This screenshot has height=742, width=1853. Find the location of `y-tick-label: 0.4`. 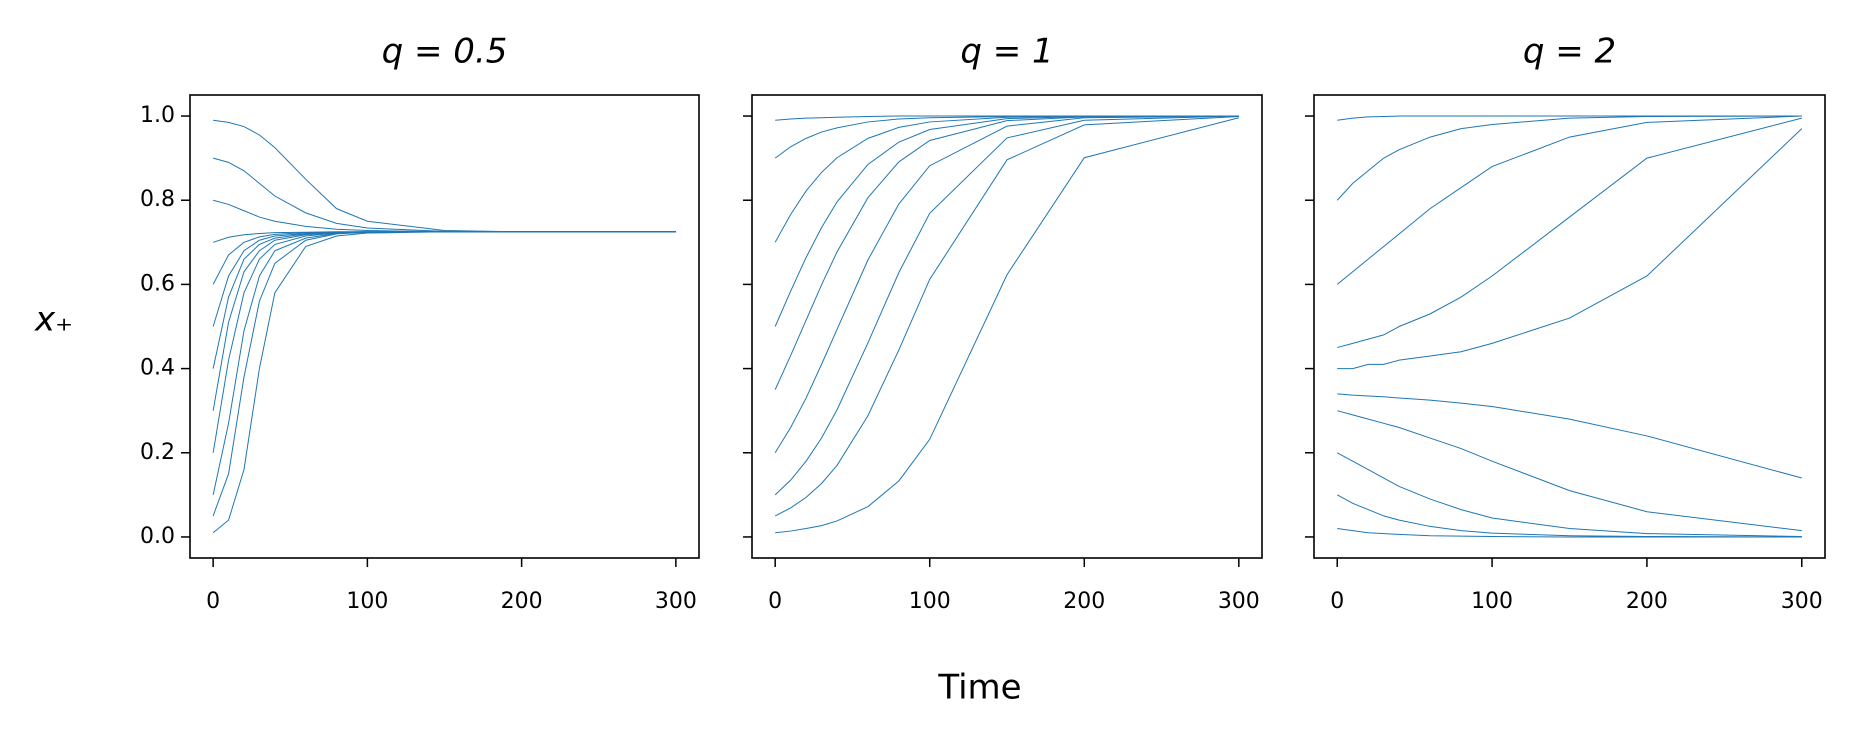

y-tick-label: 0.4 is located at coordinates (157, 368).